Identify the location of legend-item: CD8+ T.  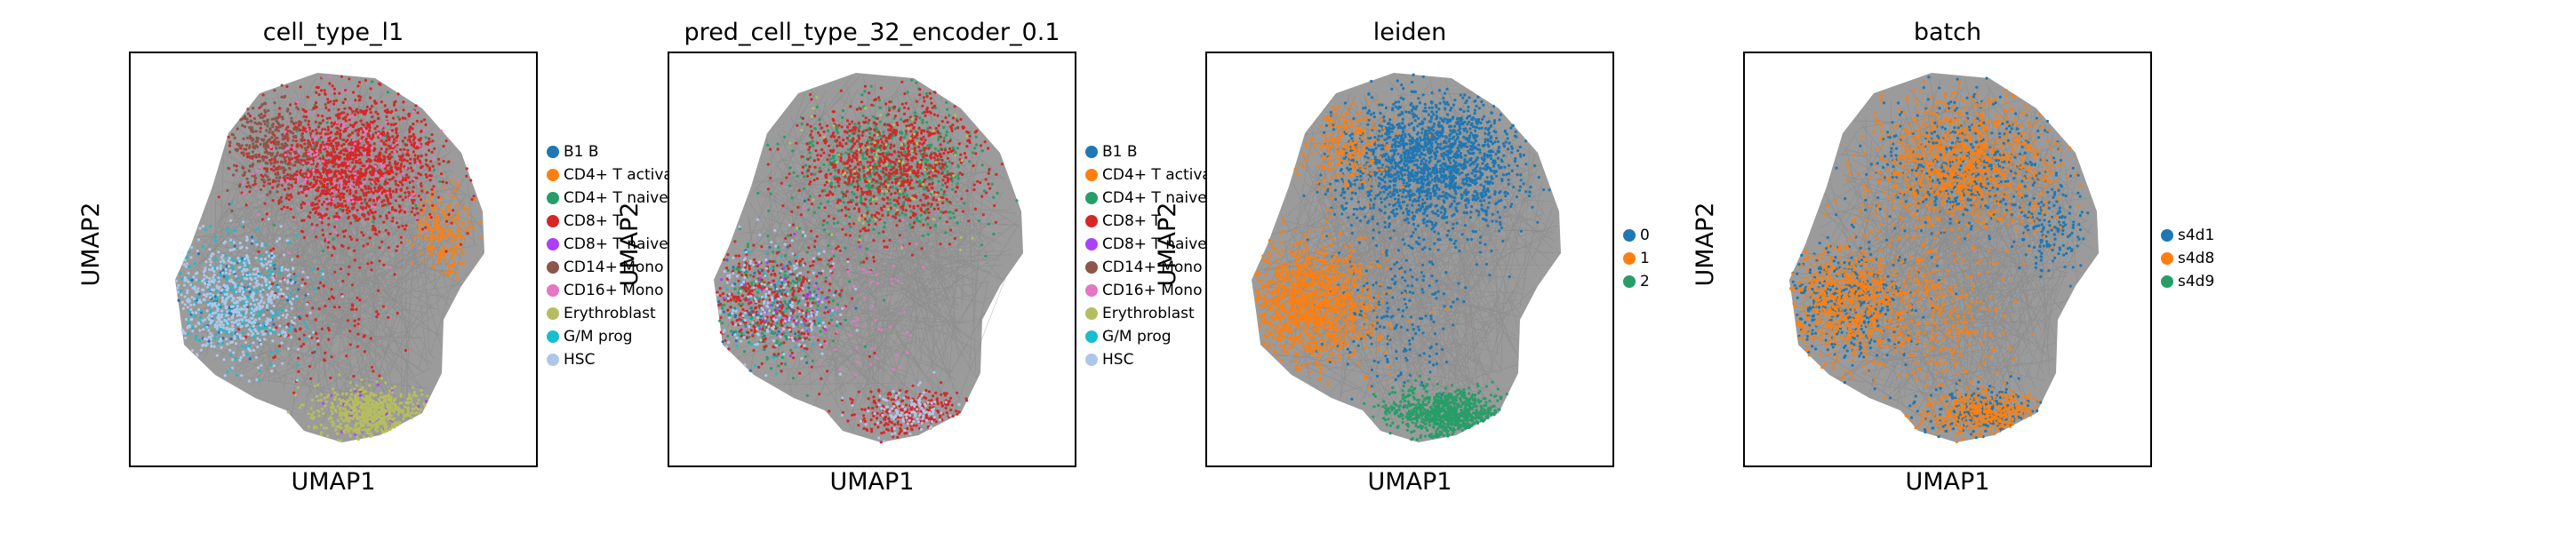
(610, 221).